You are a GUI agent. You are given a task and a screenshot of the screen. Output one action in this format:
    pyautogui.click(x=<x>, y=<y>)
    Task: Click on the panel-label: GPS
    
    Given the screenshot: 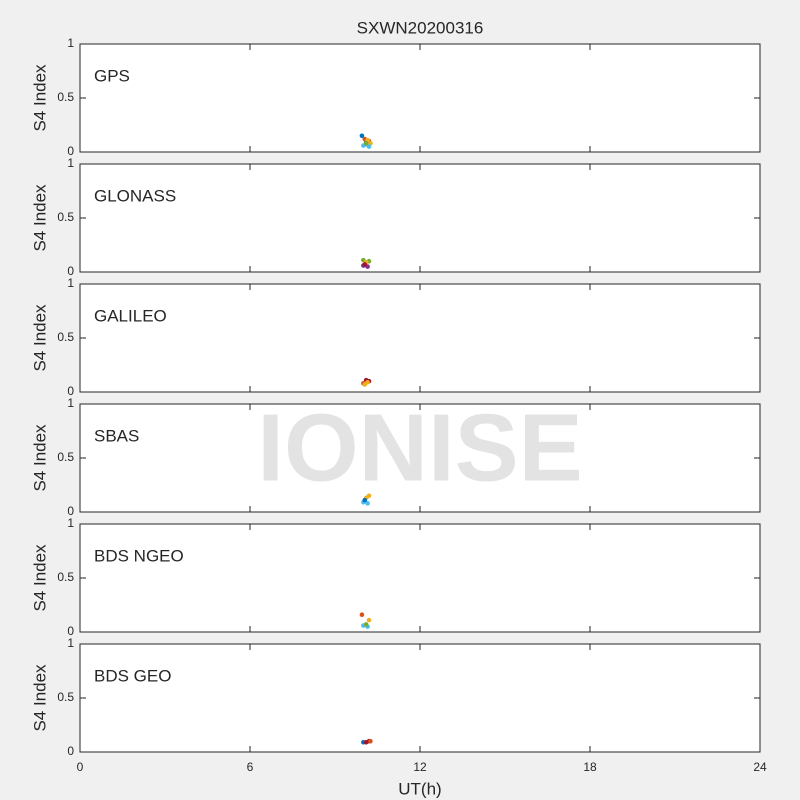 What is the action you would take?
    pyautogui.click(x=112, y=75)
    